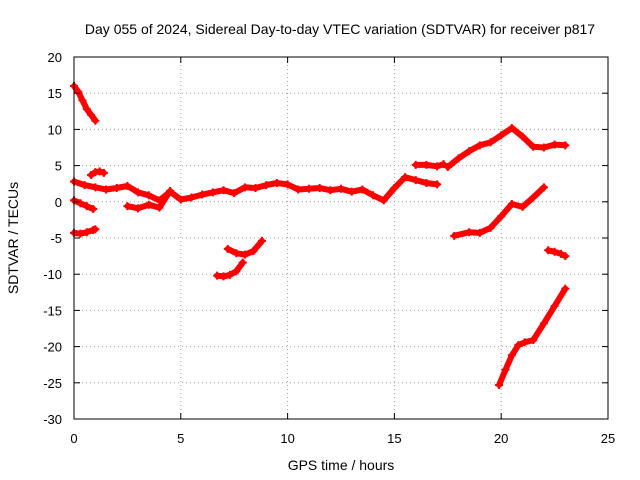 The width and height of the screenshot is (640, 480). What do you see at coordinates (341, 465) in the screenshot?
I see `x-axis-label: GPS time / hours` at bounding box center [341, 465].